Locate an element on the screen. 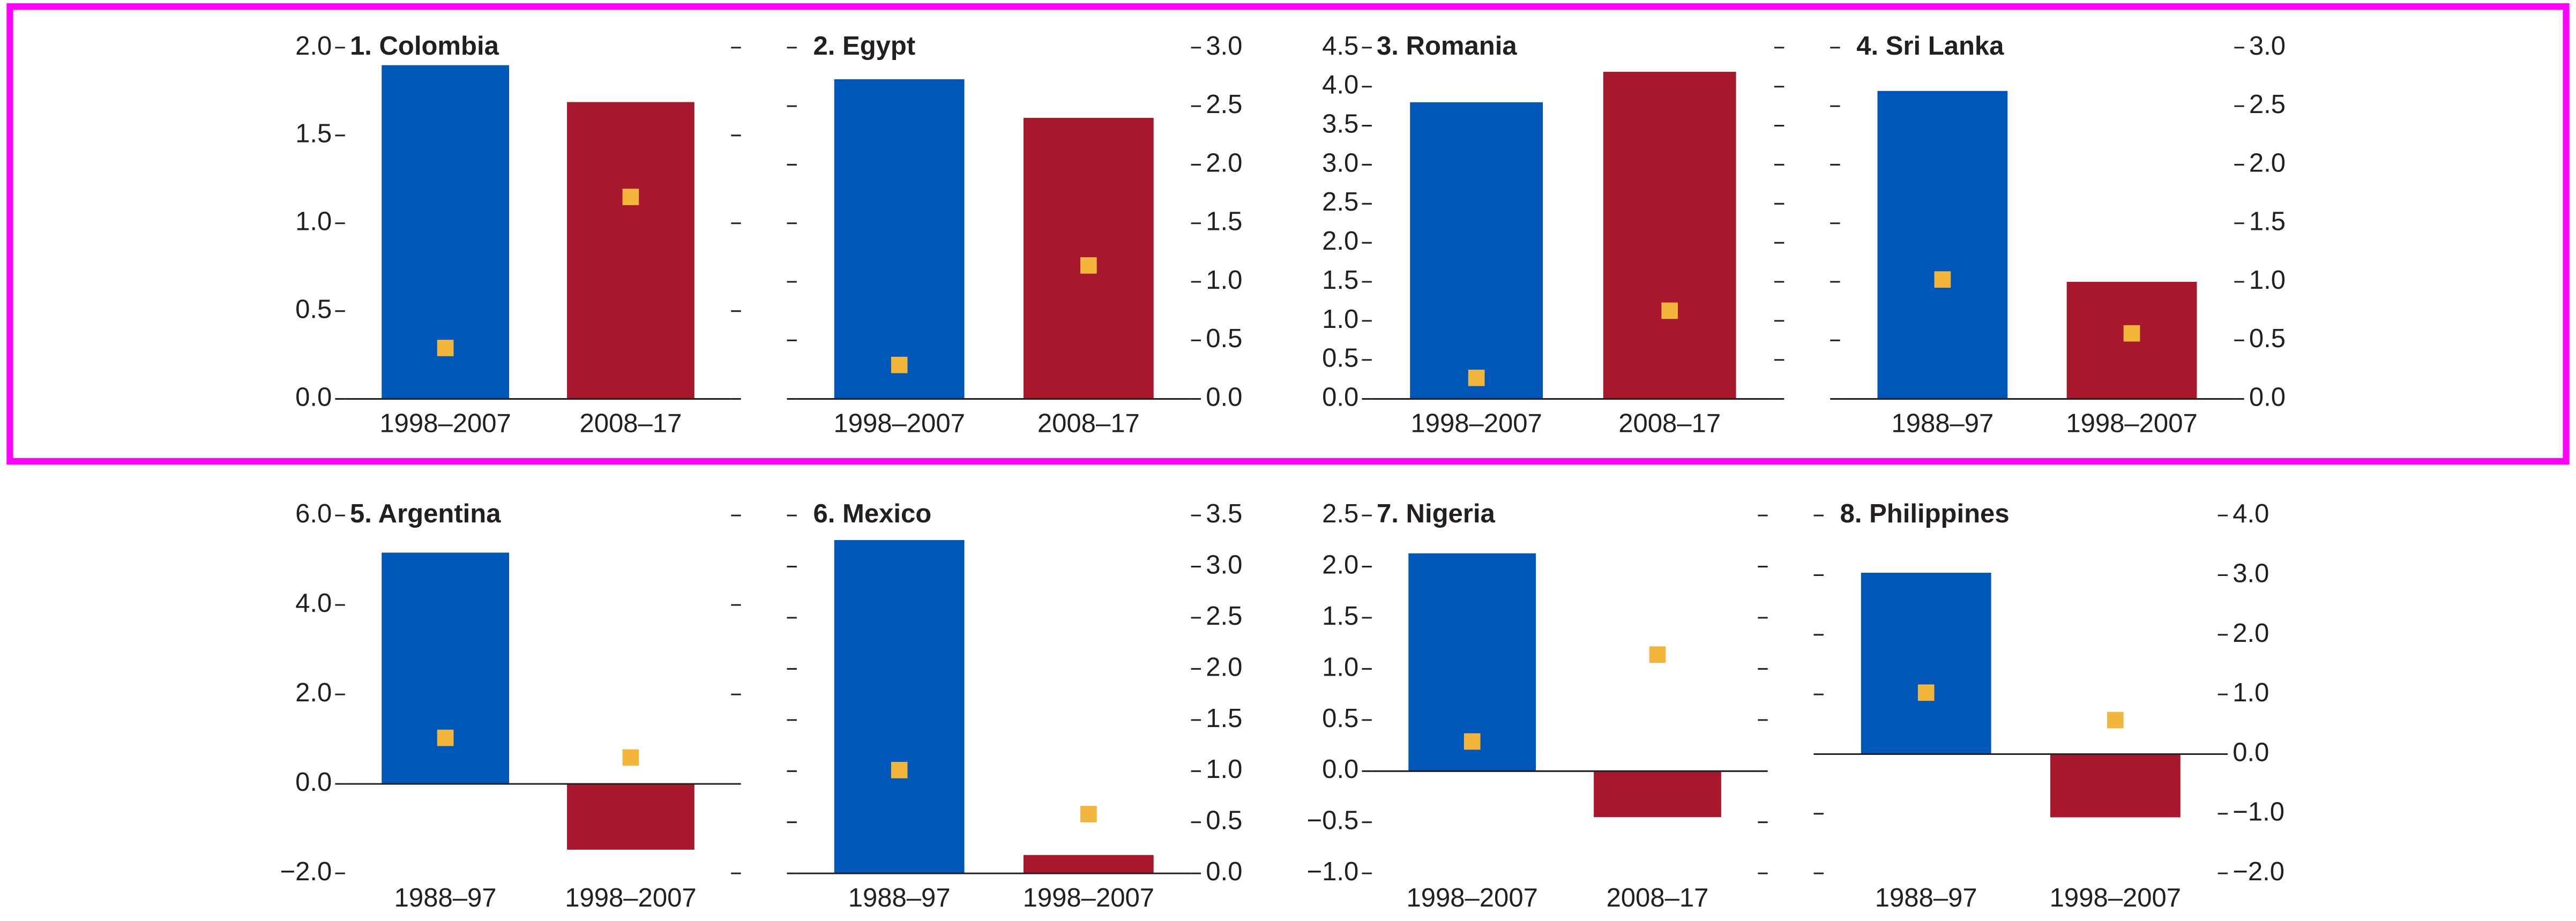 Image resolution: width=2576 pixels, height=921 pixels. panel-title: 3. Romania is located at coordinates (1447, 46).